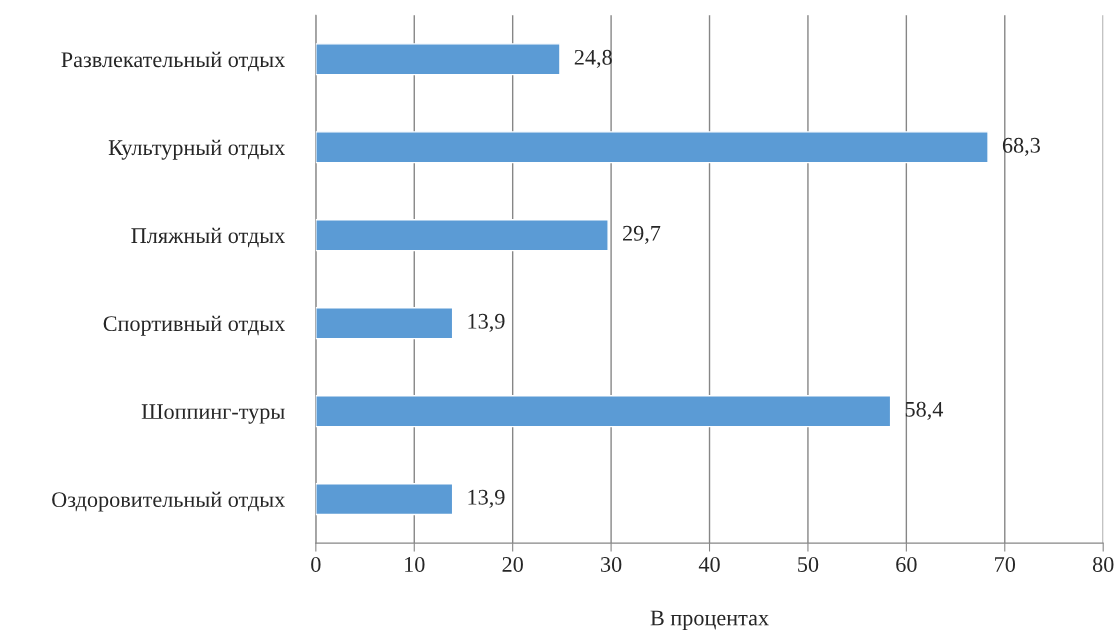 The height and width of the screenshot is (636, 1120). I want to click on y-tick-label: Развлекательный отдых, so click(173, 61).